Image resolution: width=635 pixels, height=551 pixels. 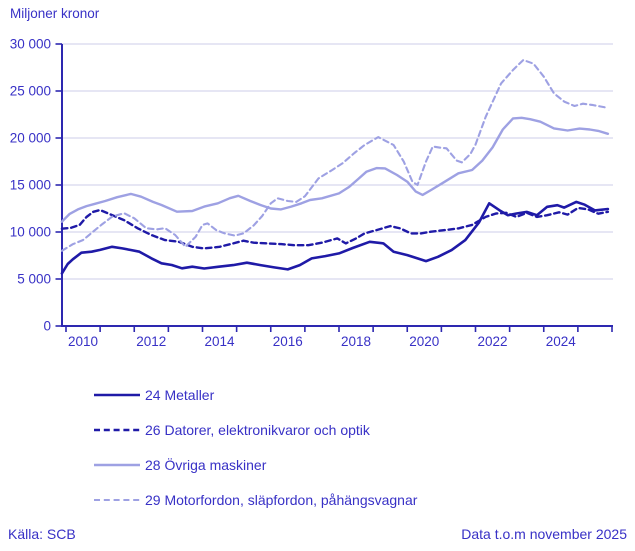 What do you see at coordinates (561, 341) in the screenshot?
I see `svg-text: 2024` at bounding box center [561, 341].